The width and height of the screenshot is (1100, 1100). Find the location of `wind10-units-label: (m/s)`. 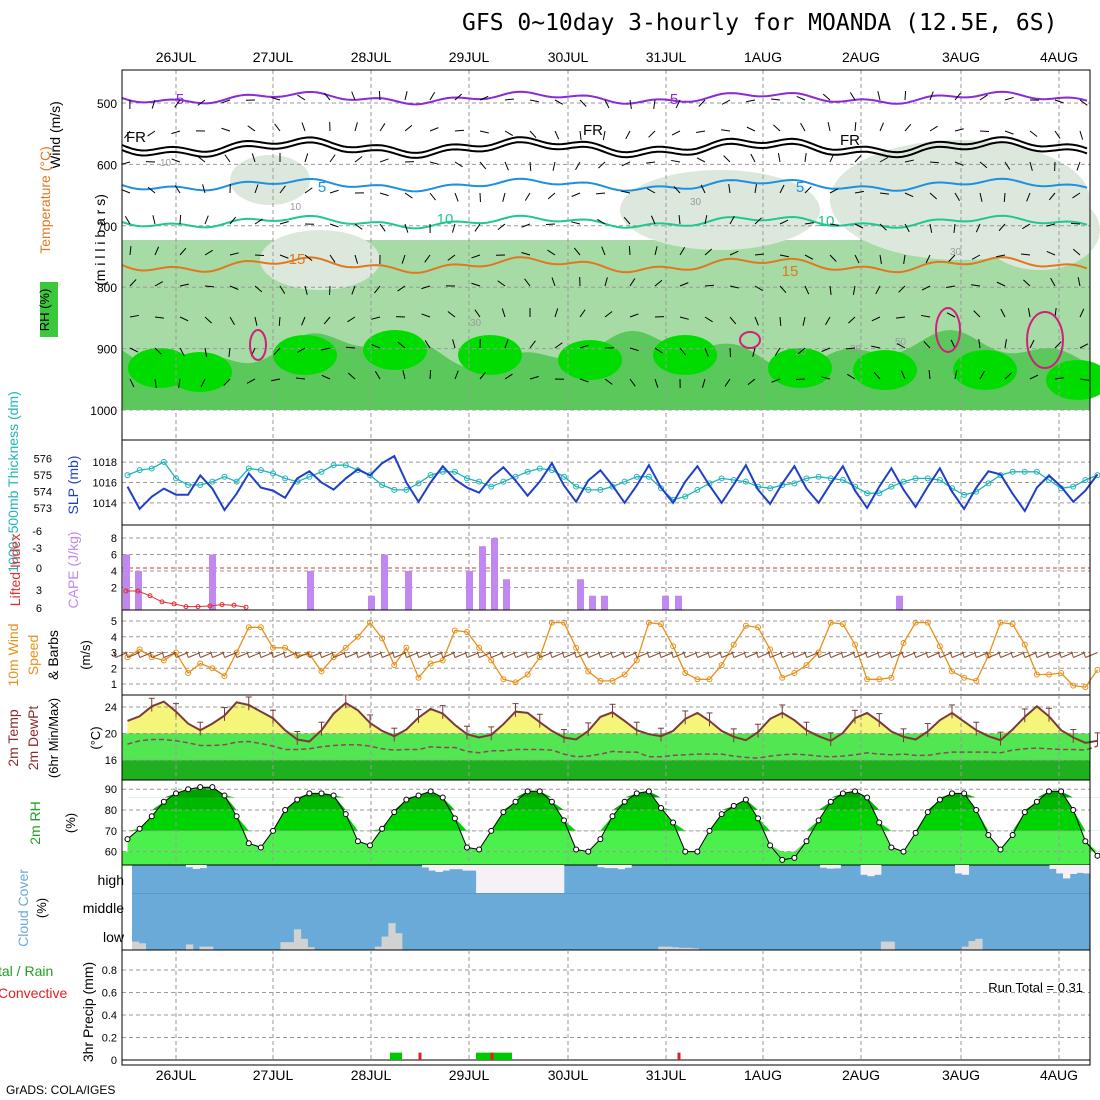

wind10-units-label: (m/s) is located at coordinates (85, 655).